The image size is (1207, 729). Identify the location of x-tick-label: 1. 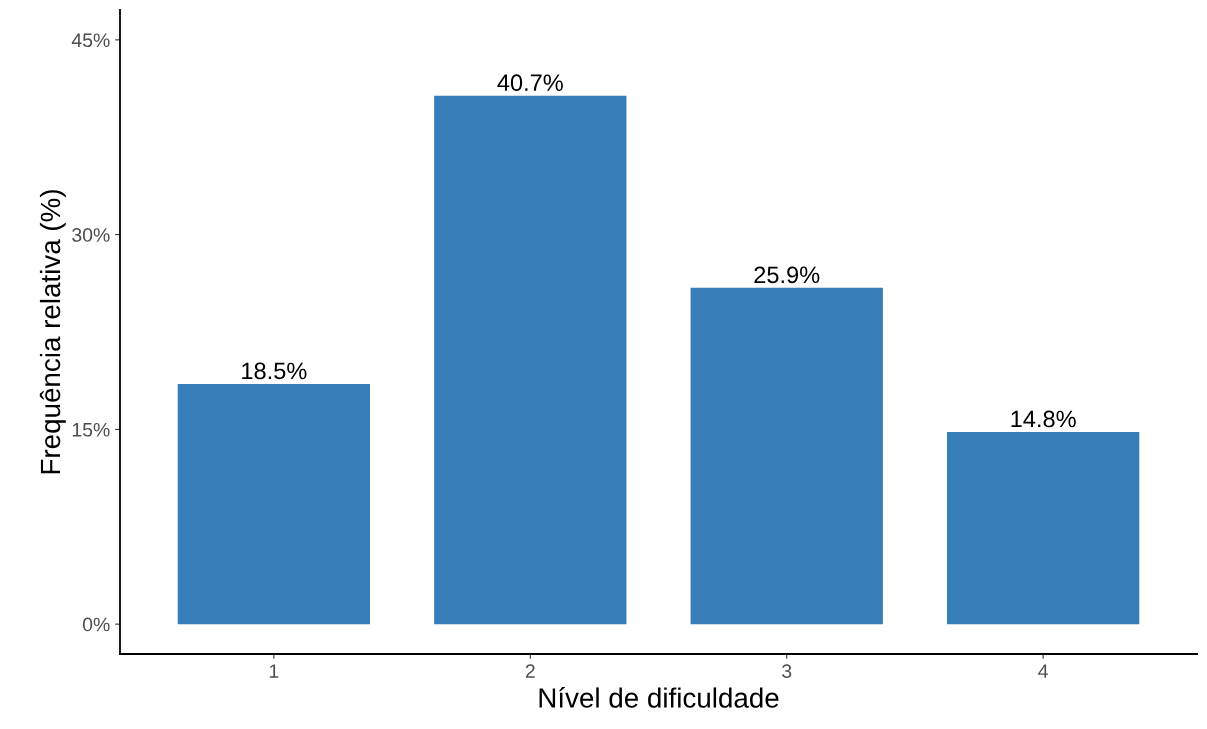
(274, 671).